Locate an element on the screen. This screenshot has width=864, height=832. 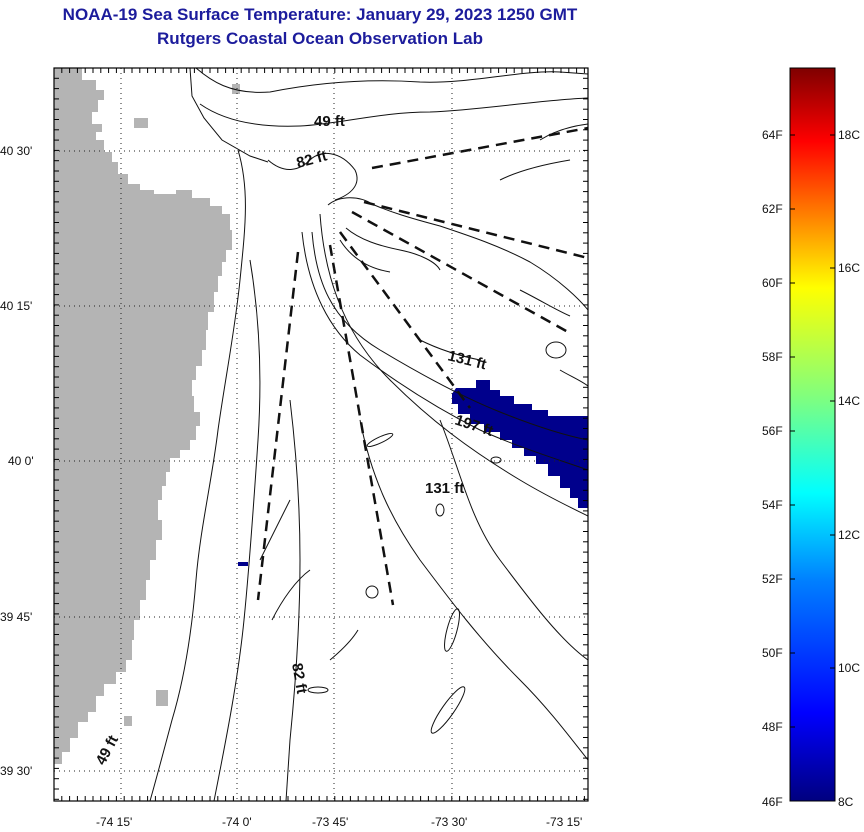
colorbar-f-label: 58F is located at coordinates (772, 357).